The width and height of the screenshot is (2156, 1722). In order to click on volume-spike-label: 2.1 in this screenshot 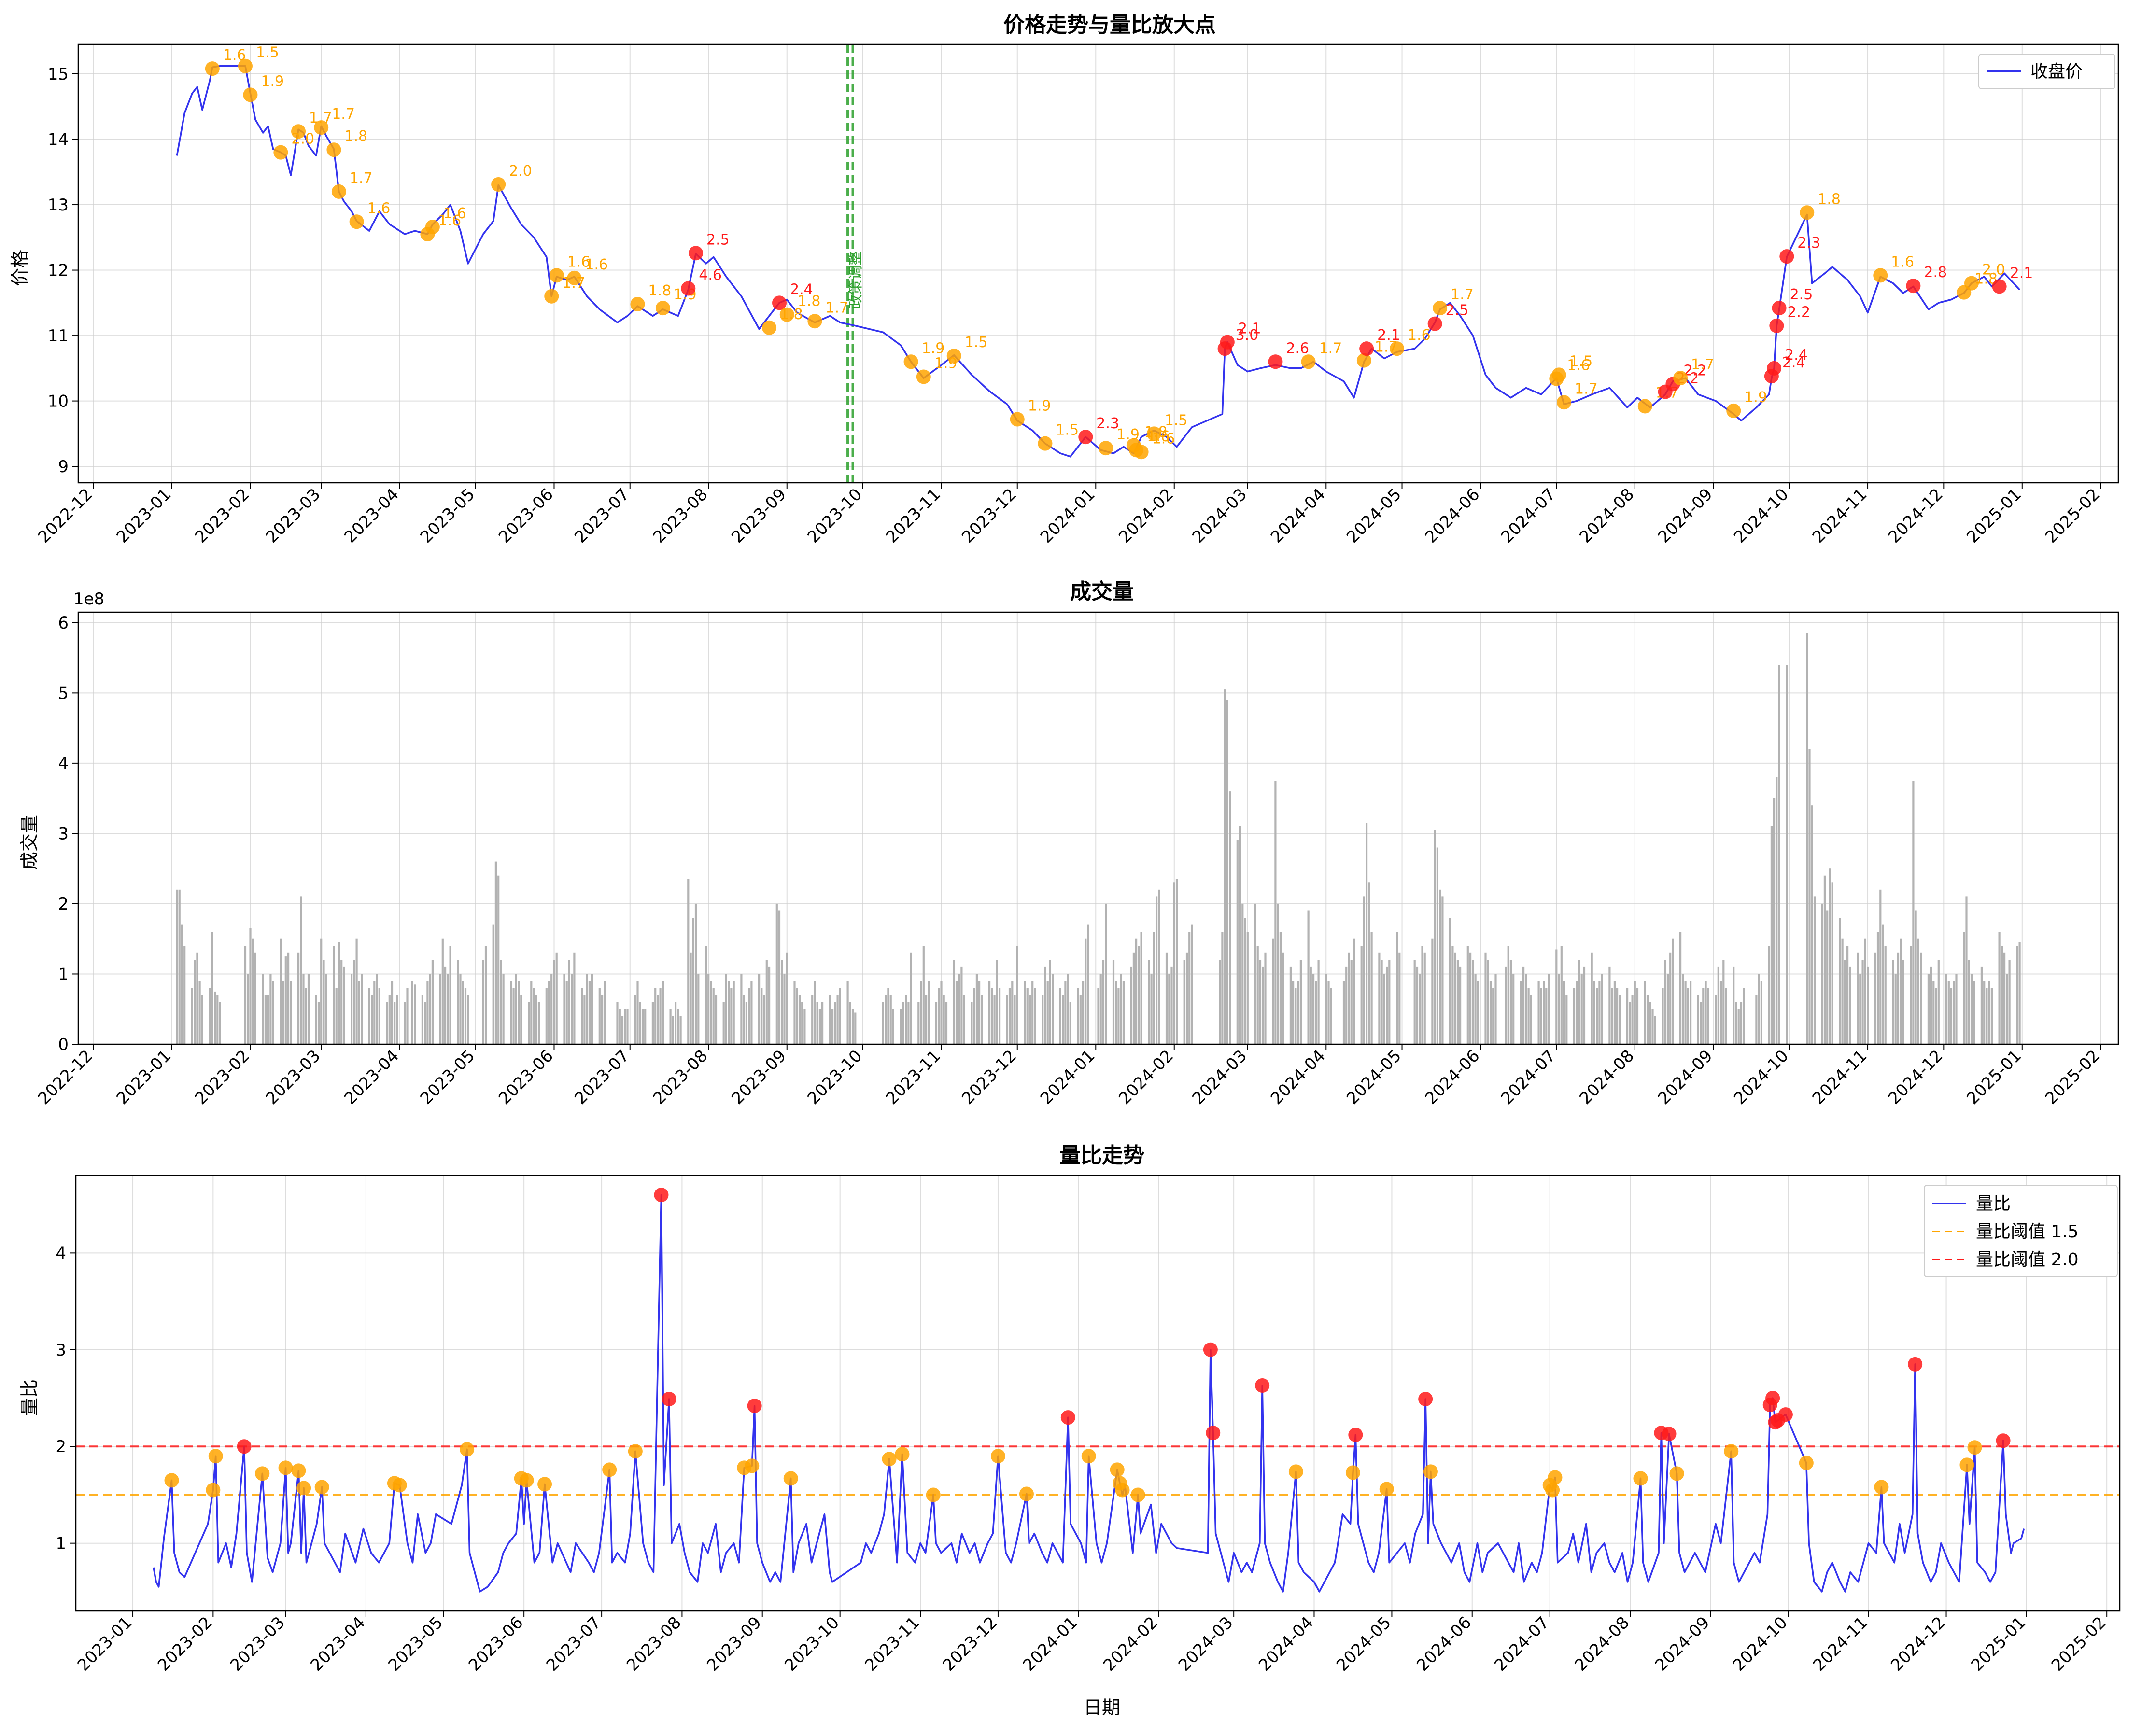, I will do `click(1388, 336)`.